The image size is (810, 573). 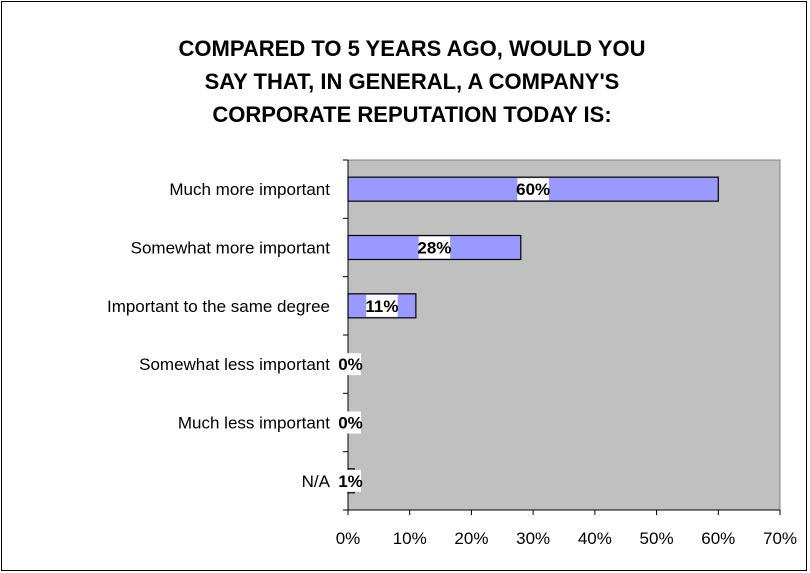 I want to click on data-label: 60%, so click(x=533, y=189).